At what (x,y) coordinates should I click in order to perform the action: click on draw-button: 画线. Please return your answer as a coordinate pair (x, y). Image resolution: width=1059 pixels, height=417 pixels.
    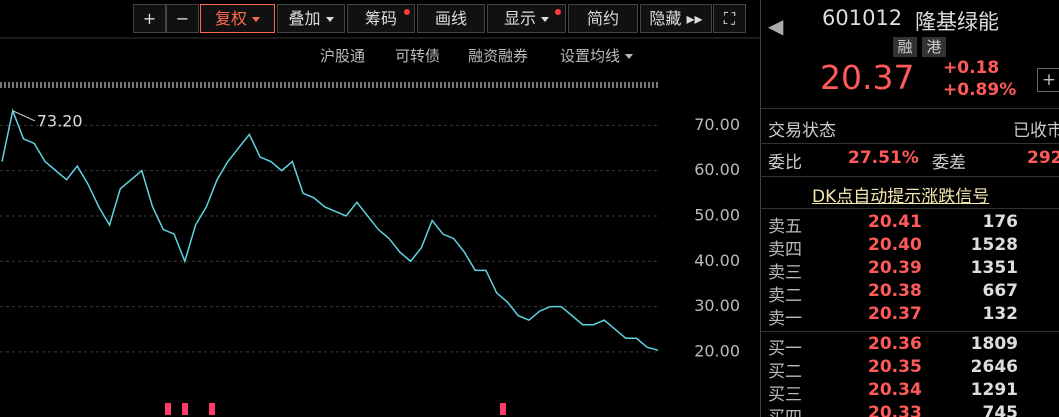
    Looking at the image, I should click on (451, 18).